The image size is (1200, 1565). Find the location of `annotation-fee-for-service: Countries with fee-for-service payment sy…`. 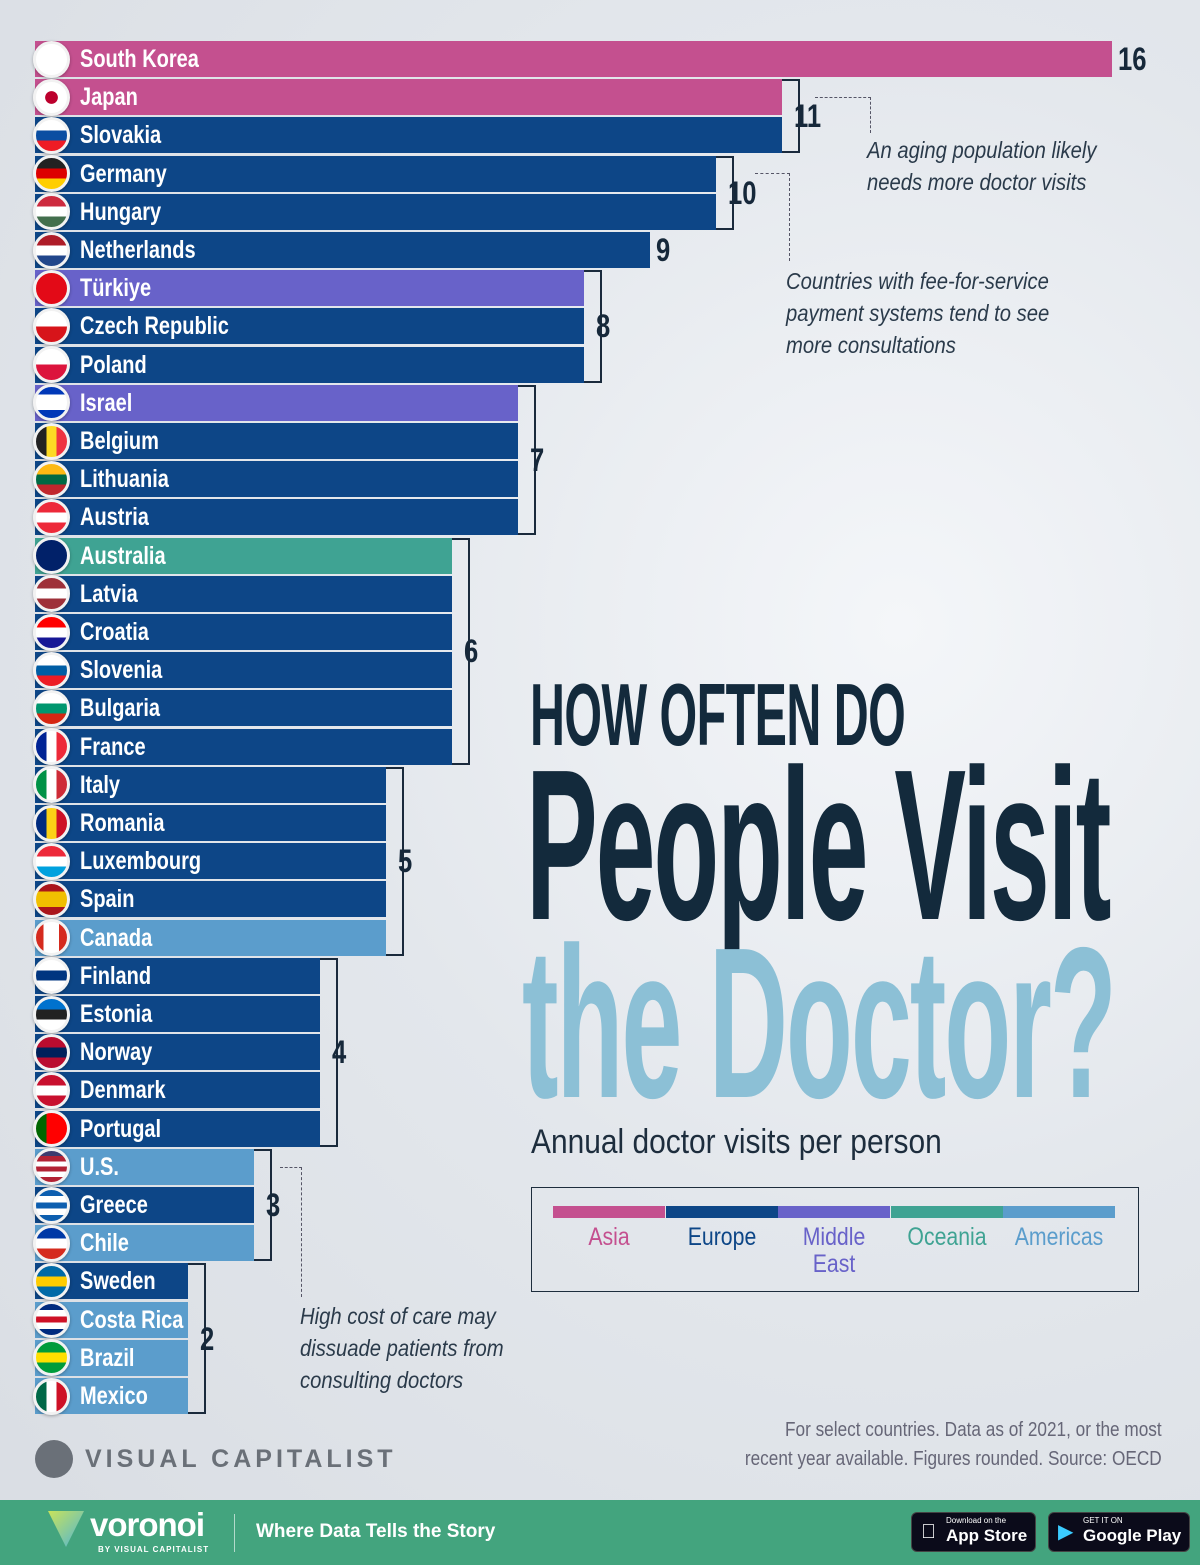

annotation-fee-for-service: Countries with fee-for-service payment sy… is located at coordinates (918, 313).